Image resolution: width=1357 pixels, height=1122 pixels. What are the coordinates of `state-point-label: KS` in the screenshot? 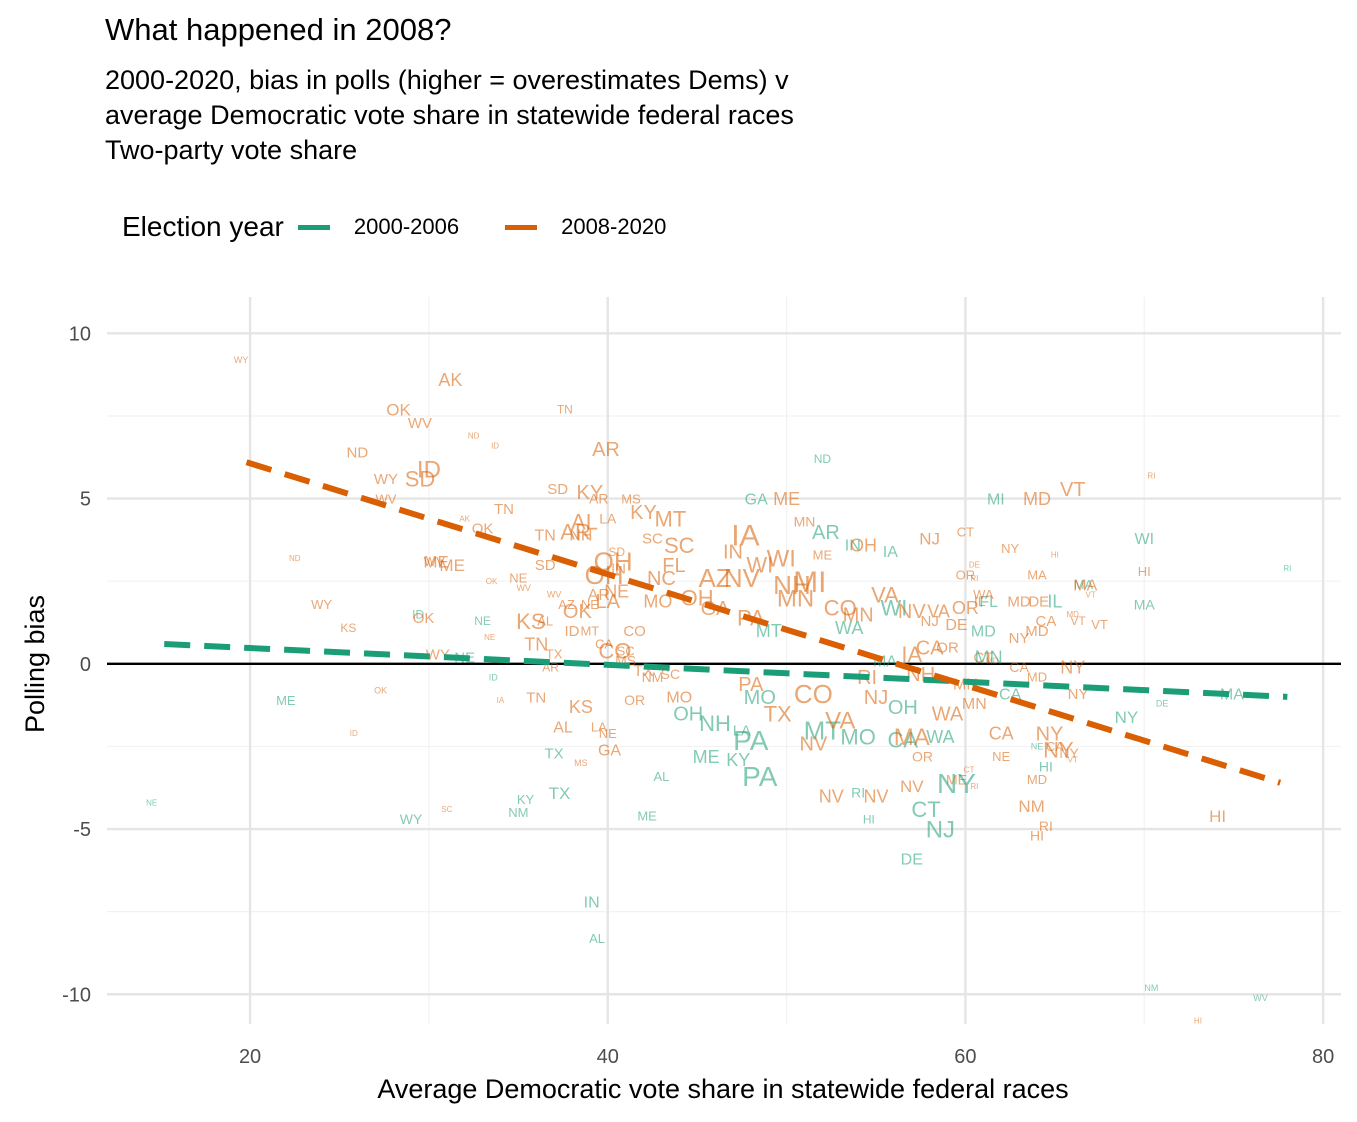 It's located at (530, 621).